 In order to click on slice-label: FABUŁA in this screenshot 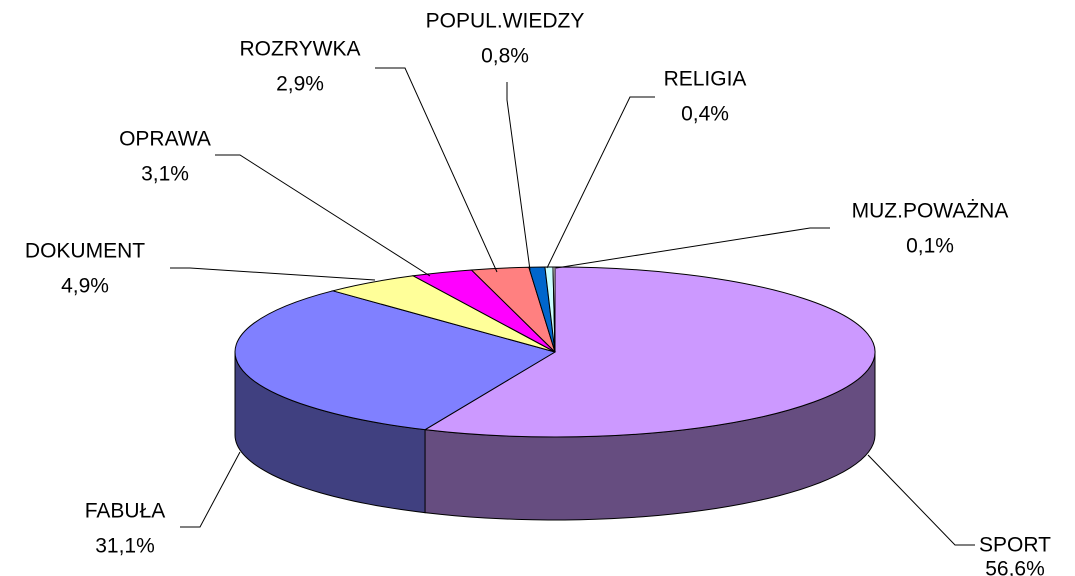, I will do `click(125, 511)`.